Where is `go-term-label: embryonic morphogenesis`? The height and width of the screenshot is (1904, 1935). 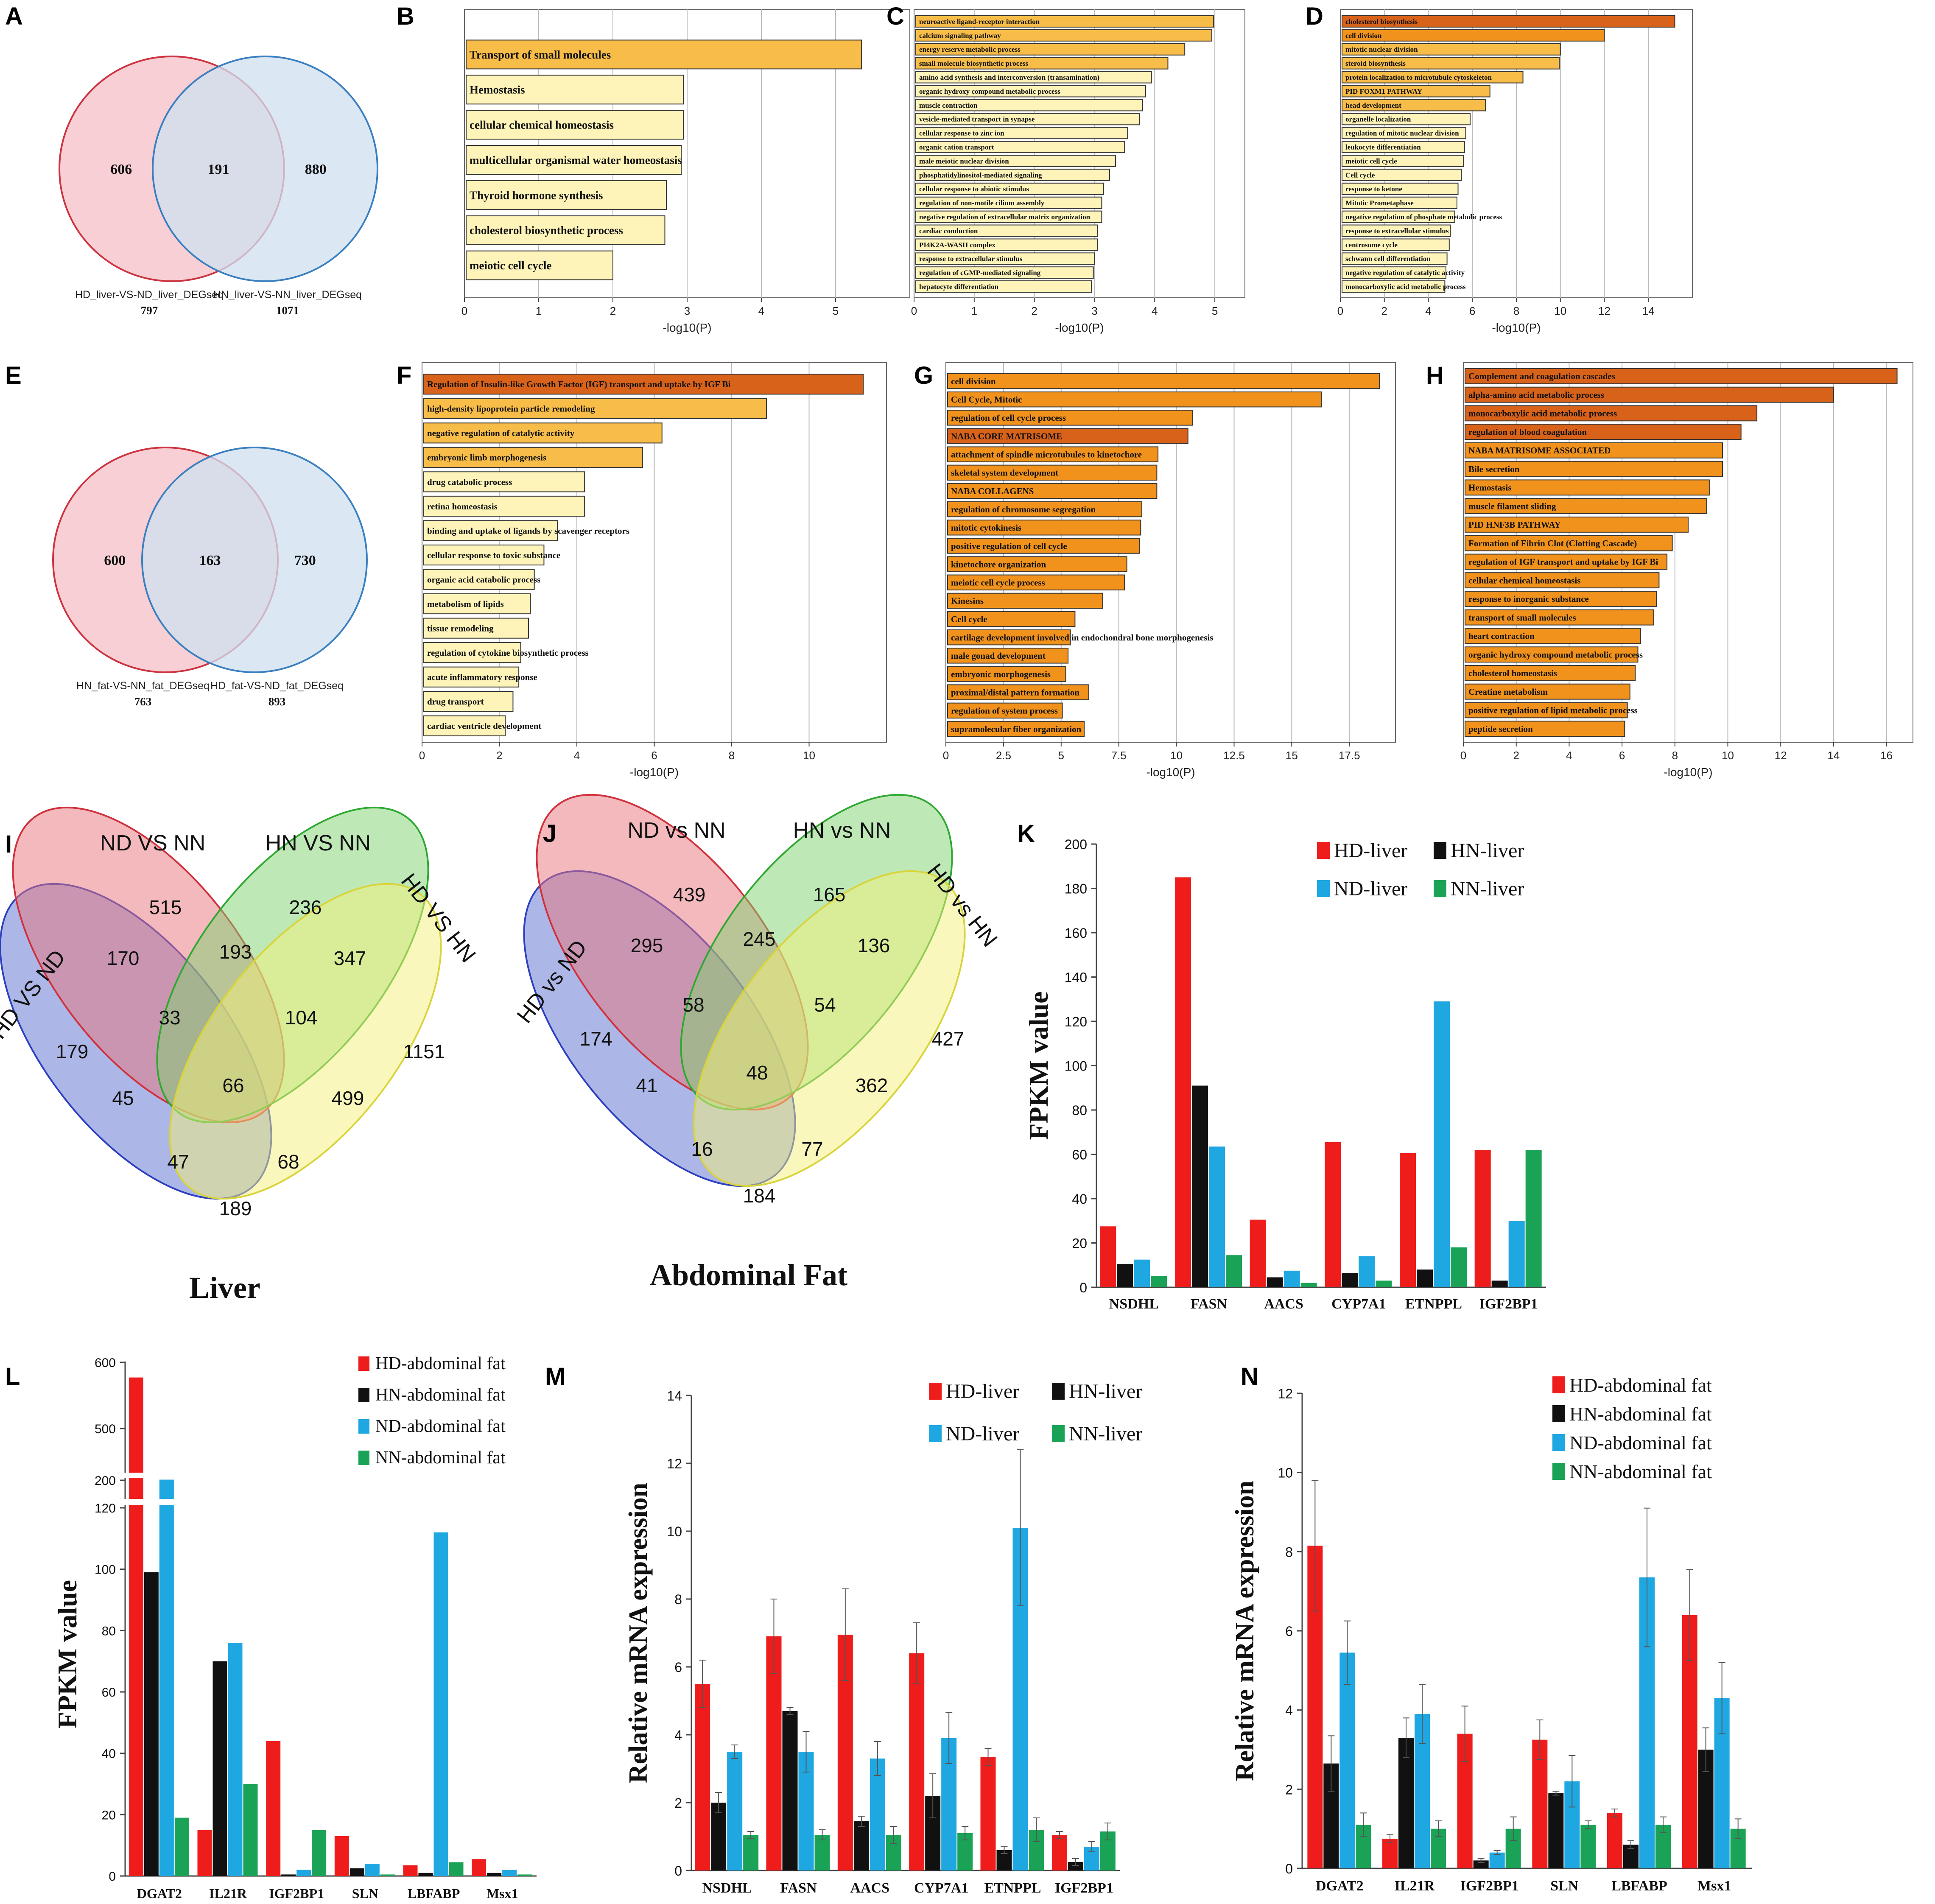 go-term-label: embryonic morphogenesis is located at coordinates (1001, 674).